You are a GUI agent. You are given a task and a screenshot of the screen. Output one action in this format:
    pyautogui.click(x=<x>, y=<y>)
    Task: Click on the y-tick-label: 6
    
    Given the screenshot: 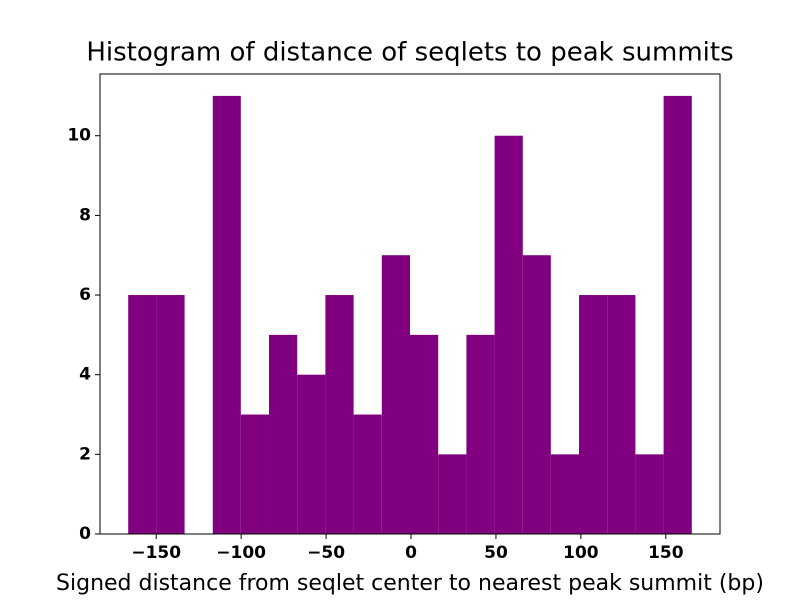 What is the action you would take?
    pyautogui.click(x=85, y=295)
    